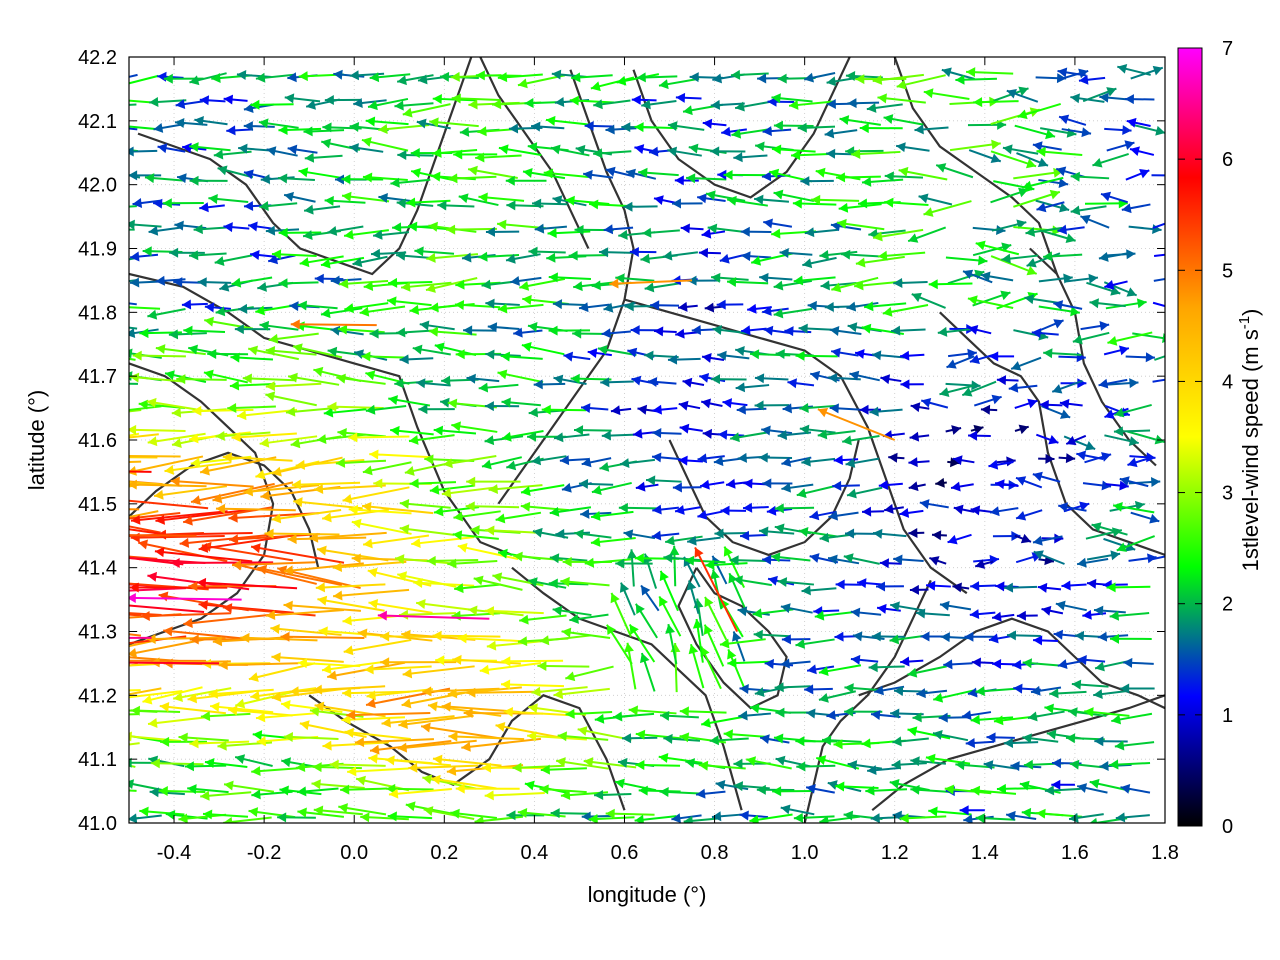  Describe the element at coordinates (975, 166) in the screenshot. I see `terrain-contour` at that location.